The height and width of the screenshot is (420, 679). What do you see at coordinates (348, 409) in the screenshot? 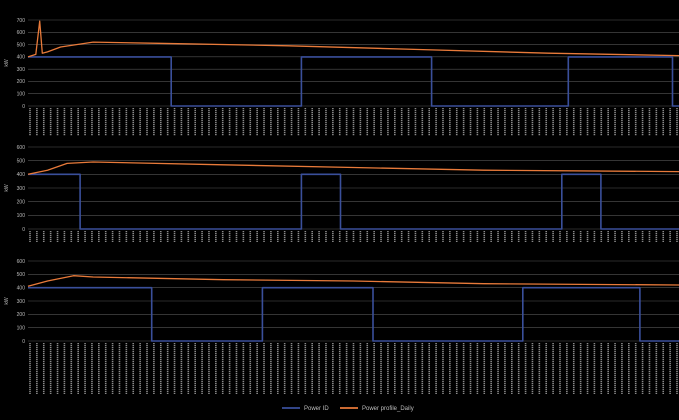
I see `chart-legend: Power ID Power profile_Daily` at bounding box center [348, 409].